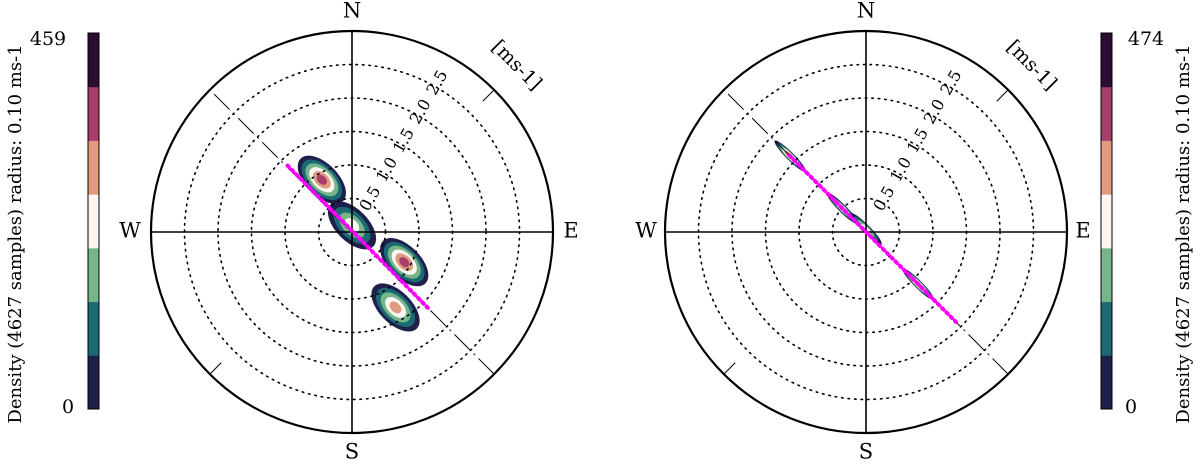 This screenshot has width=1200, height=468. I want to click on colorbar-right-max-label: 474, so click(1146, 39).